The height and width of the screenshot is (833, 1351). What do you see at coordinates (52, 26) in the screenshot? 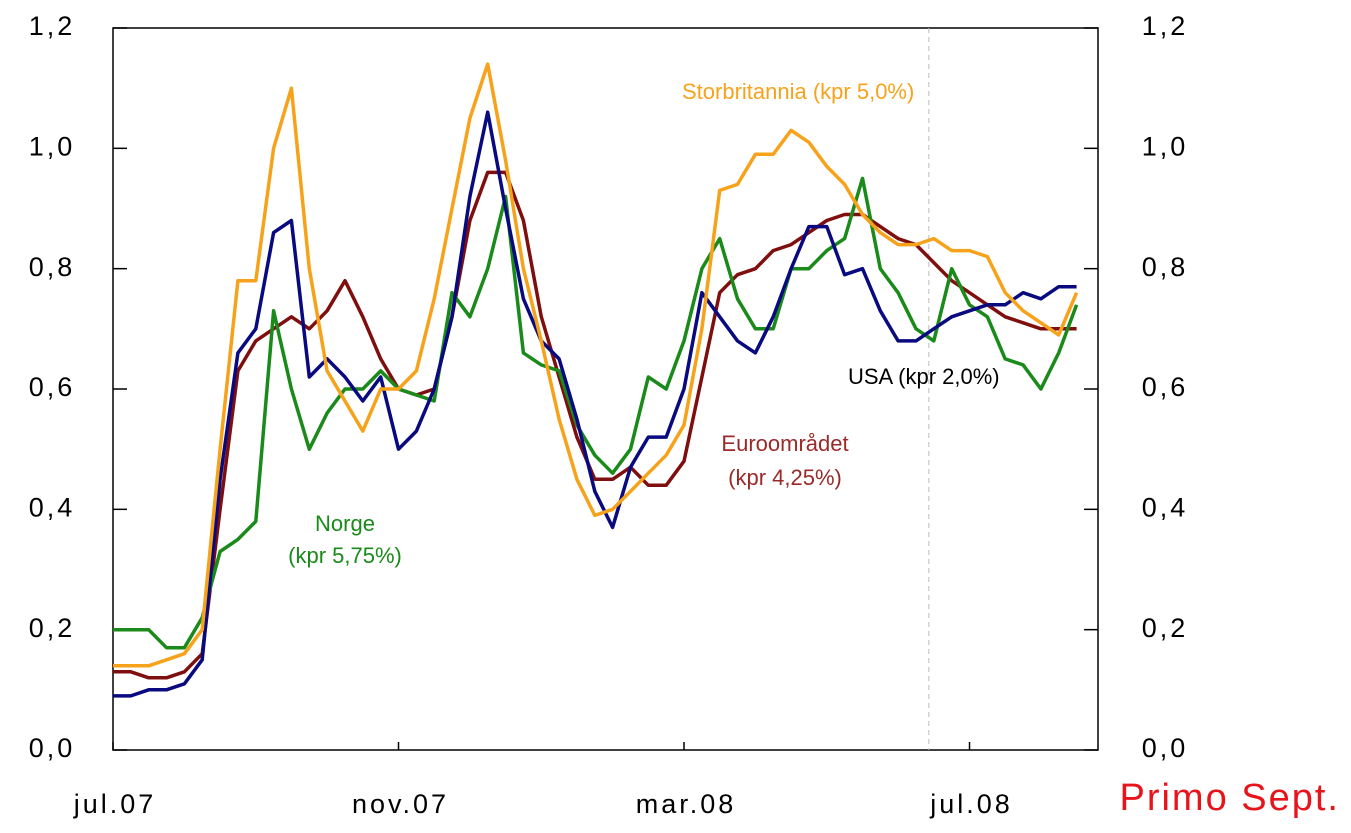
I see `y-tick-label: 1,2` at bounding box center [52, 26].